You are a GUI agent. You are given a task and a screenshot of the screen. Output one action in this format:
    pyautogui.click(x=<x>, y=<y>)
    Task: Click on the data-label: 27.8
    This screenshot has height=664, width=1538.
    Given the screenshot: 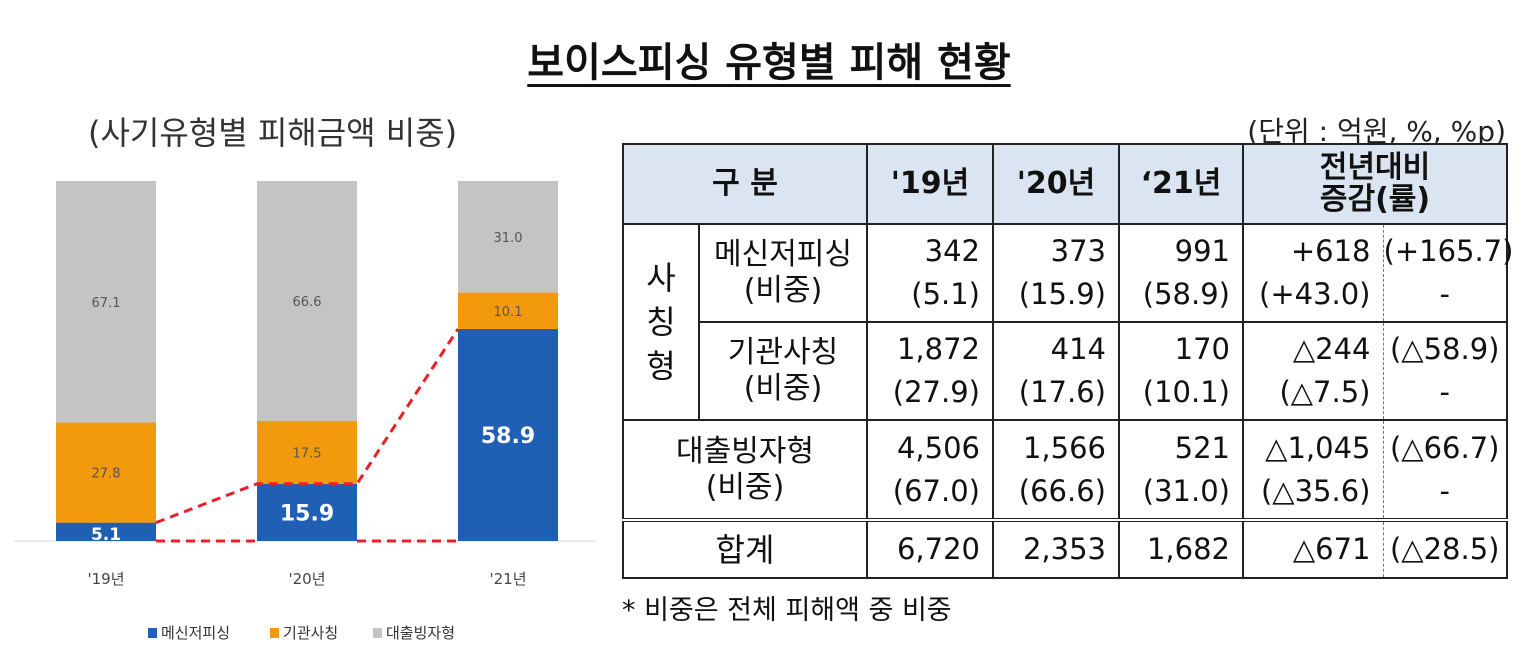 What is the action you would take?
    pyautogui.click(x=106, y=474)
    